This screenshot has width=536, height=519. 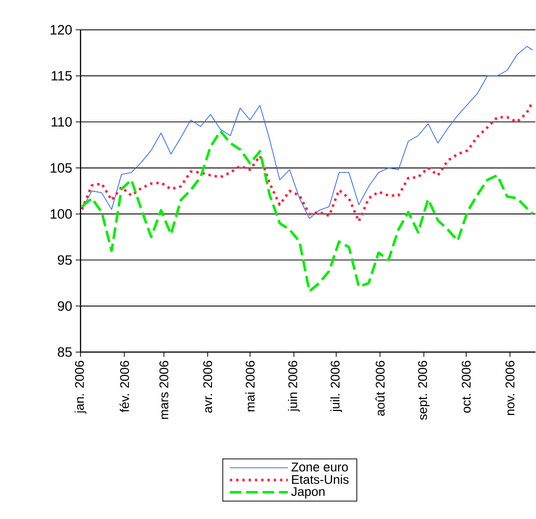 I want to click on x-tick-label: août 2006, so click(x=380, y=388).